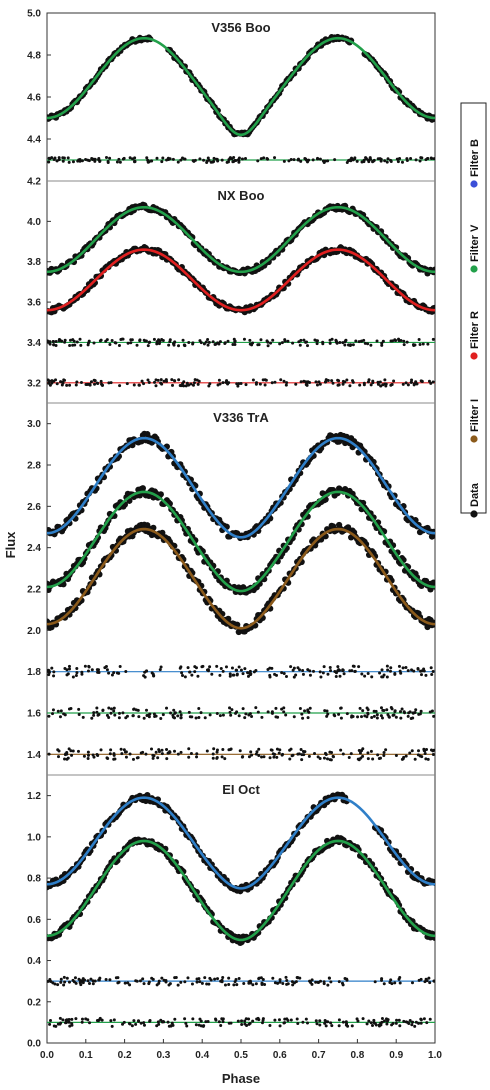  What do you see at coordinates (240, 27) in the screenshot?
I see `panel-title: V356 Boo` at bounding box center [240, 27].